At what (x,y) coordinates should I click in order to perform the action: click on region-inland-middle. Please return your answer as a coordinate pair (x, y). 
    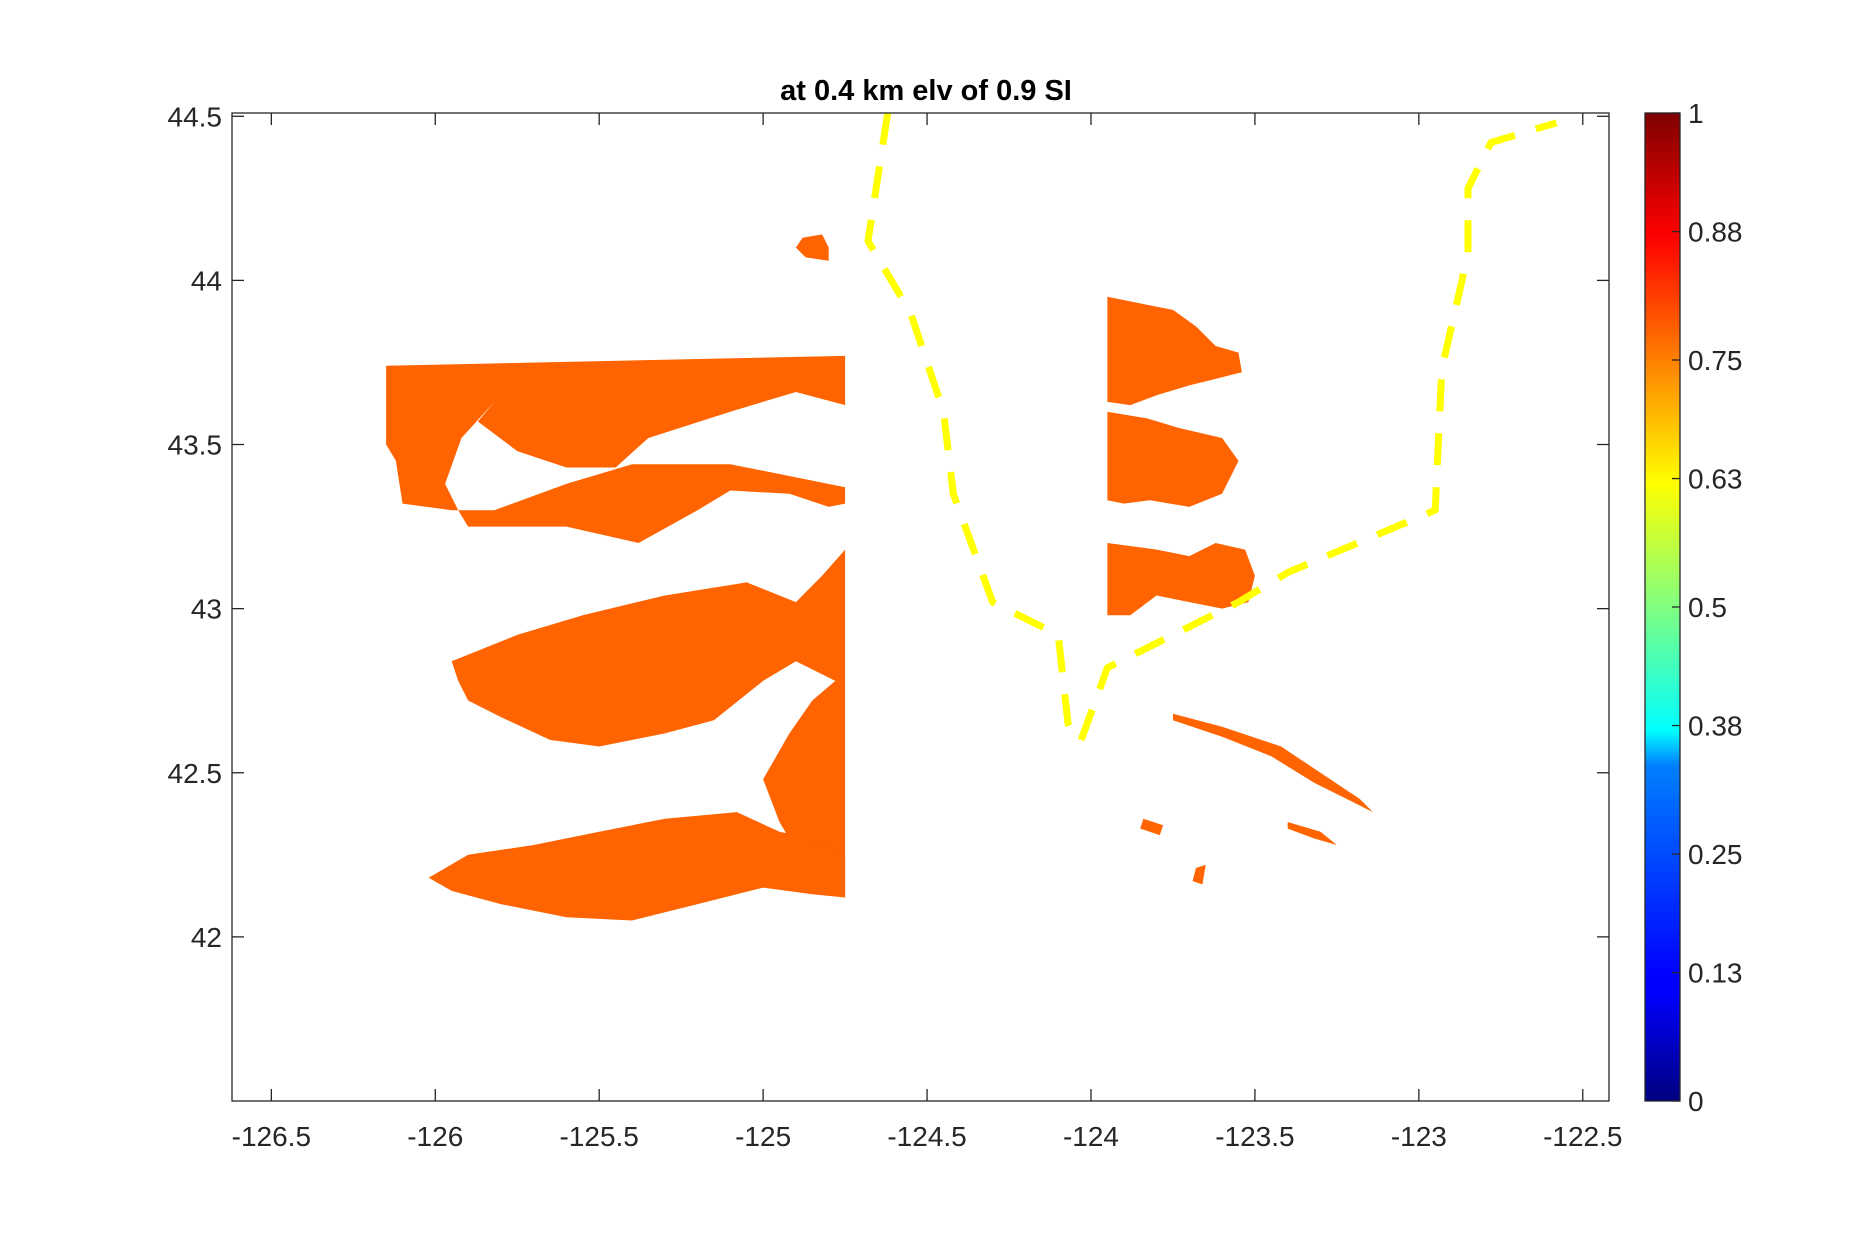
    Looking at the image, I should click on (1173, 459).